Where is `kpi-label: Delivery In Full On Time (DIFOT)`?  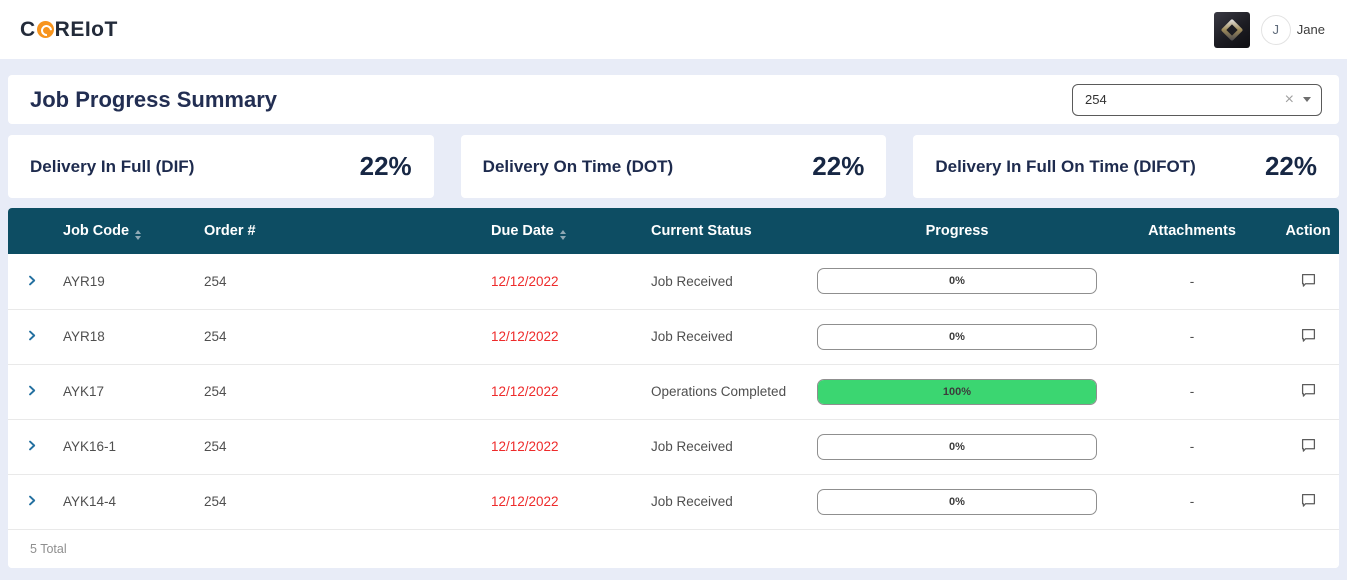 kpi-label: Delivery In Full On Time (DIFOT) is located at coordinates (1065, 166).